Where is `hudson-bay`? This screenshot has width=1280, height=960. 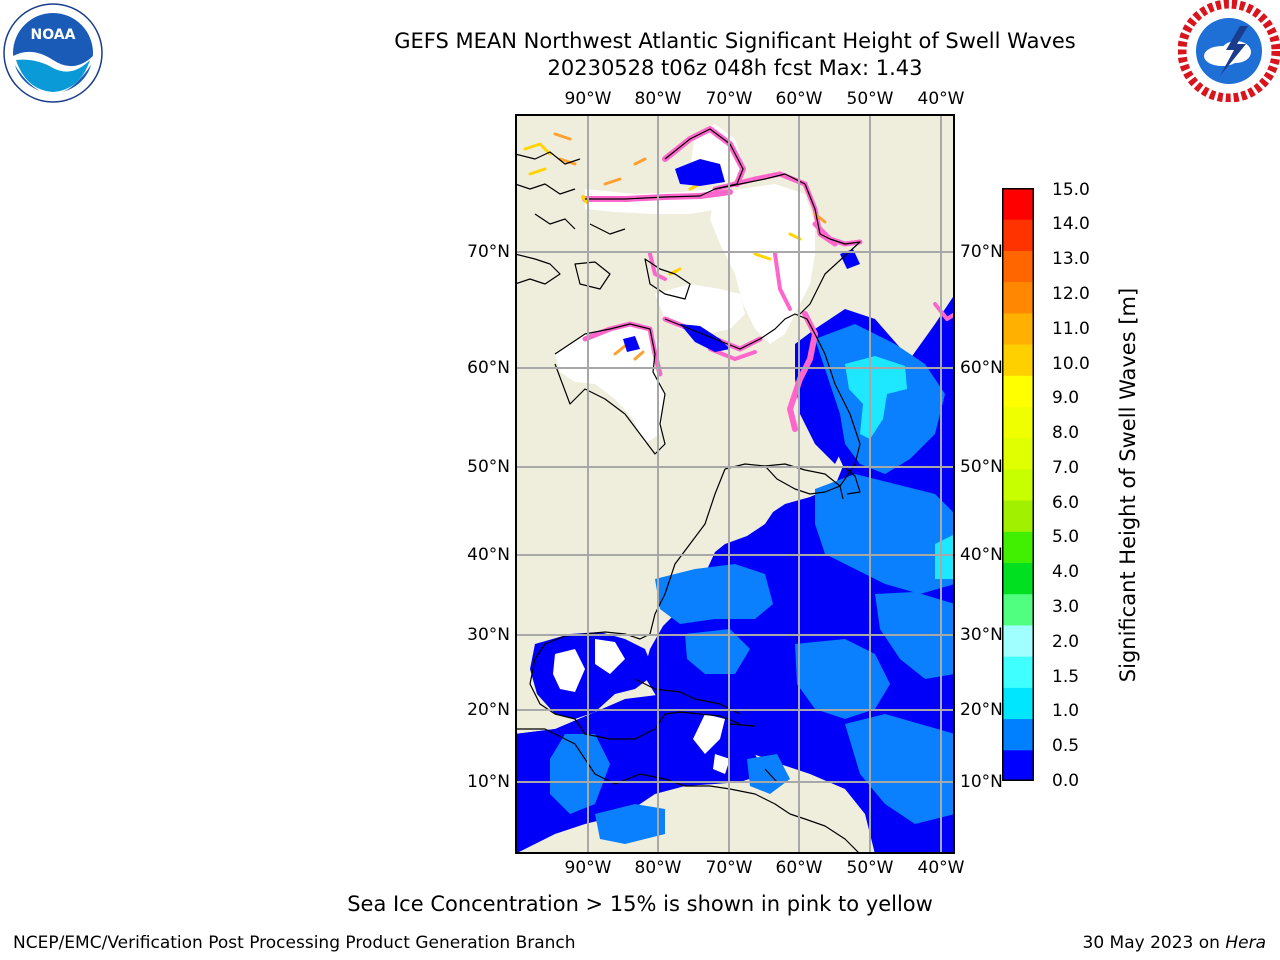
hudson-bay is located at coordinates (610, 384).